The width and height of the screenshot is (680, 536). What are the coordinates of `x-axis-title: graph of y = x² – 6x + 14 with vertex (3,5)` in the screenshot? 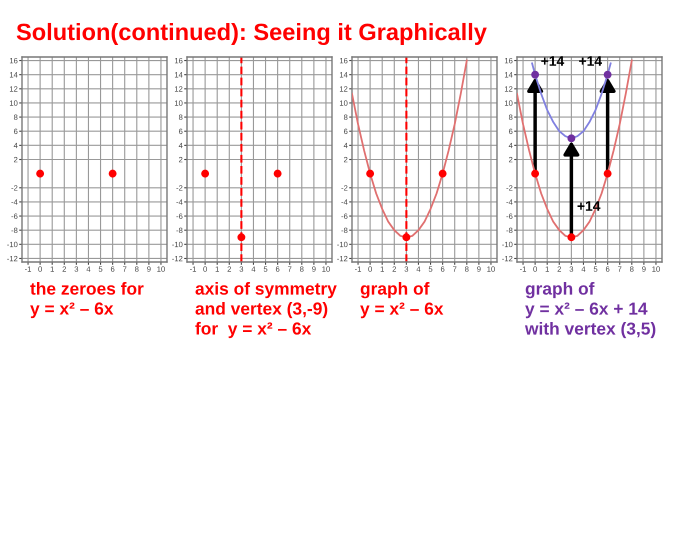 It's located at (590, 310).